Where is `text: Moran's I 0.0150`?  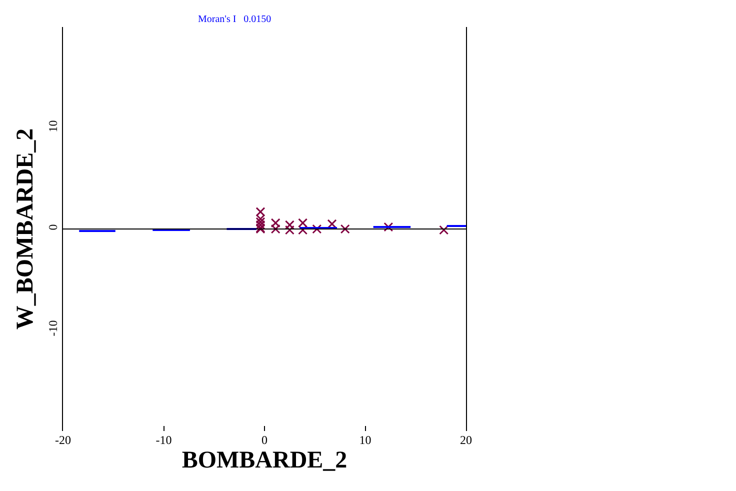
text: Moran's I 0.0150 is located at coordinates (235, 19).